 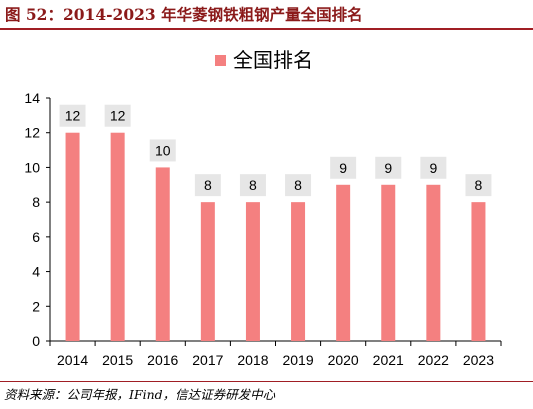 I want to click on figure-title: 图 52：2014-2023 年华菱钢铁粗钢产量全国排名, so click(x=184, y=14).